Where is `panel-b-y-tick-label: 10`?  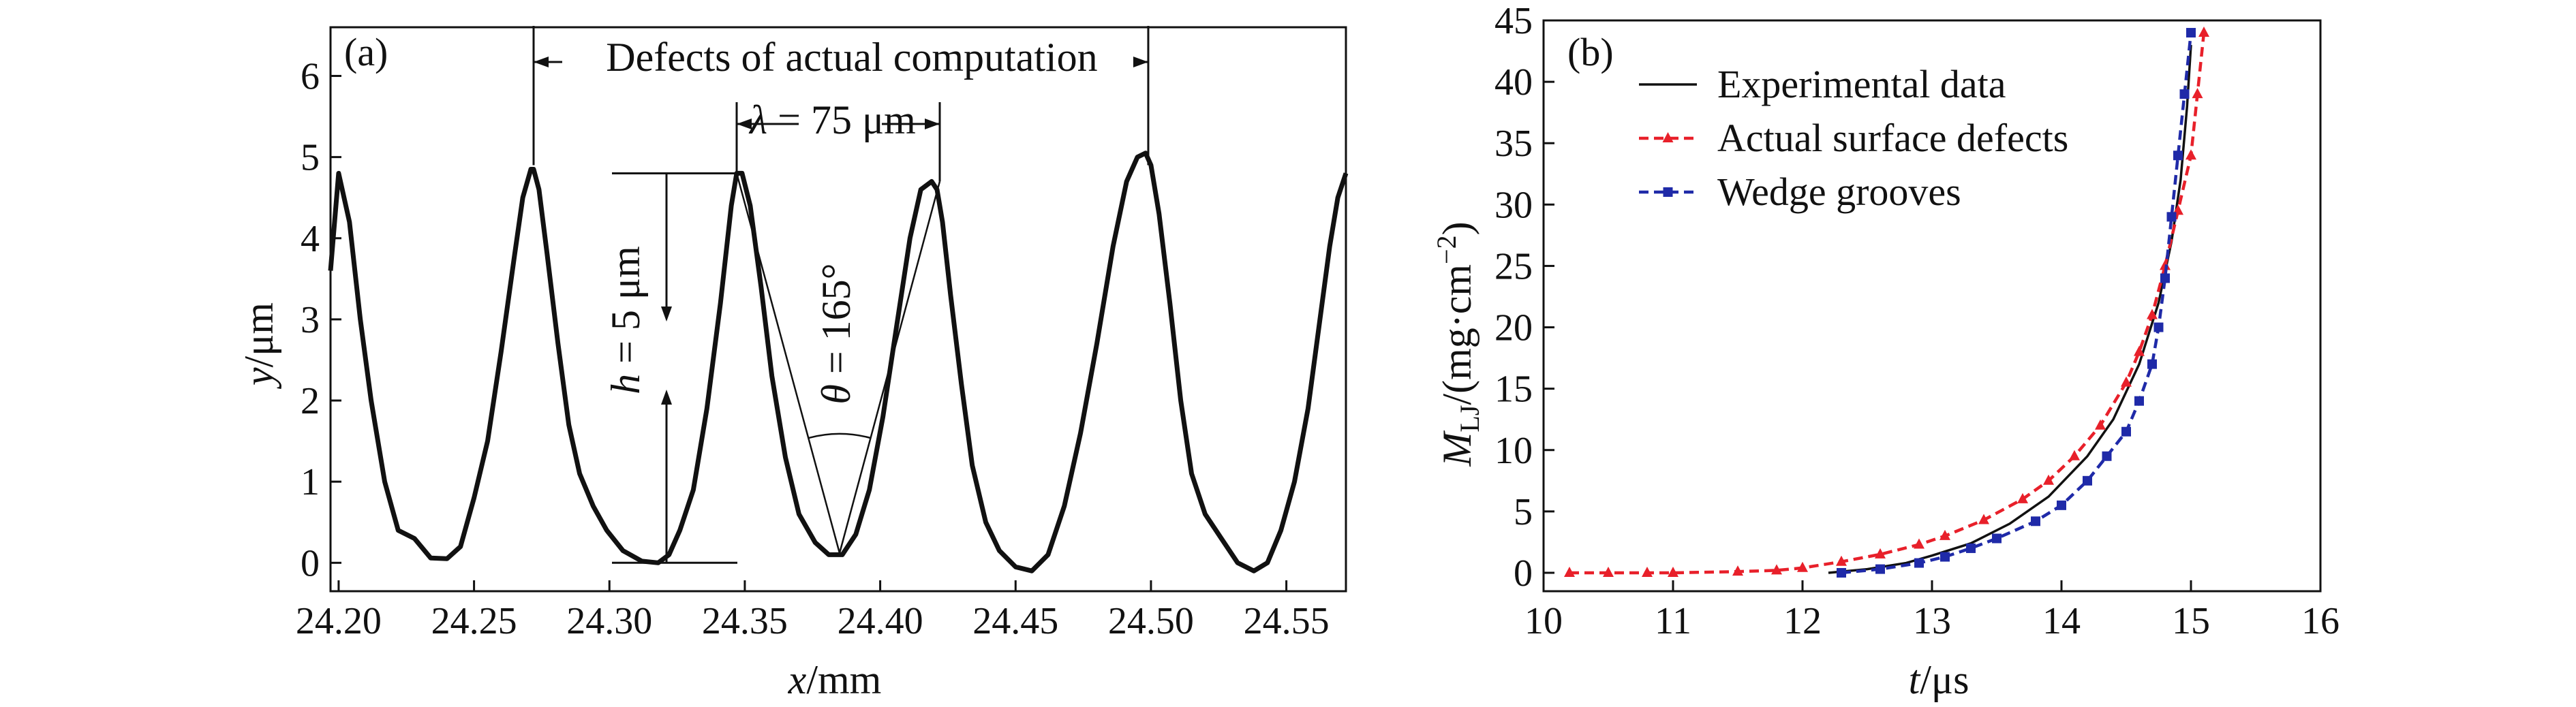
panel-b-y-tick-label: 10 is located at coordinates (1513, 451).